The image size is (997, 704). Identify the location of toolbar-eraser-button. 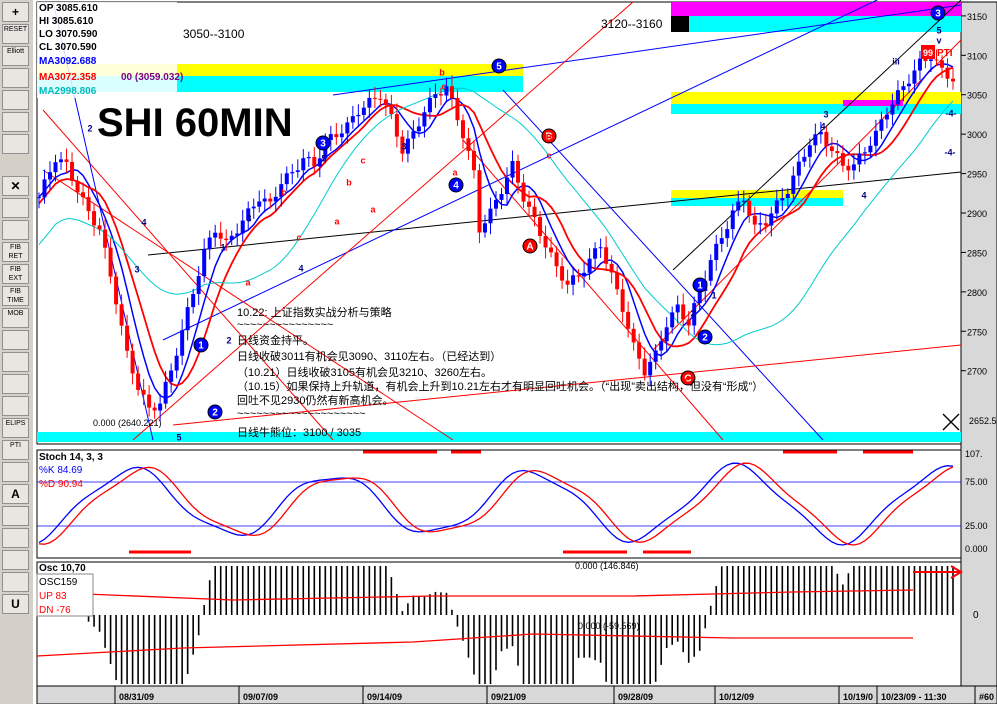
(15, 538).